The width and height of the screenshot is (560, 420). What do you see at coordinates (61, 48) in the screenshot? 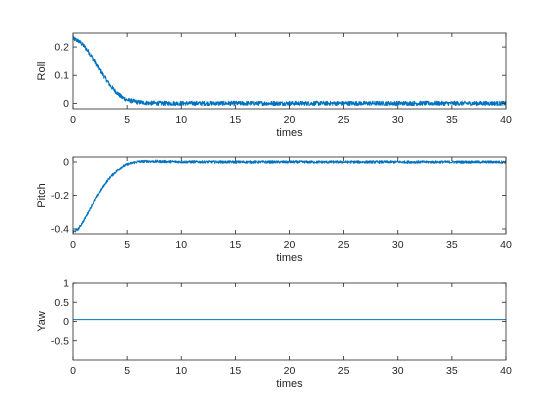
I see `y-tick-label: 0.2` at bounding box center [61, 48].